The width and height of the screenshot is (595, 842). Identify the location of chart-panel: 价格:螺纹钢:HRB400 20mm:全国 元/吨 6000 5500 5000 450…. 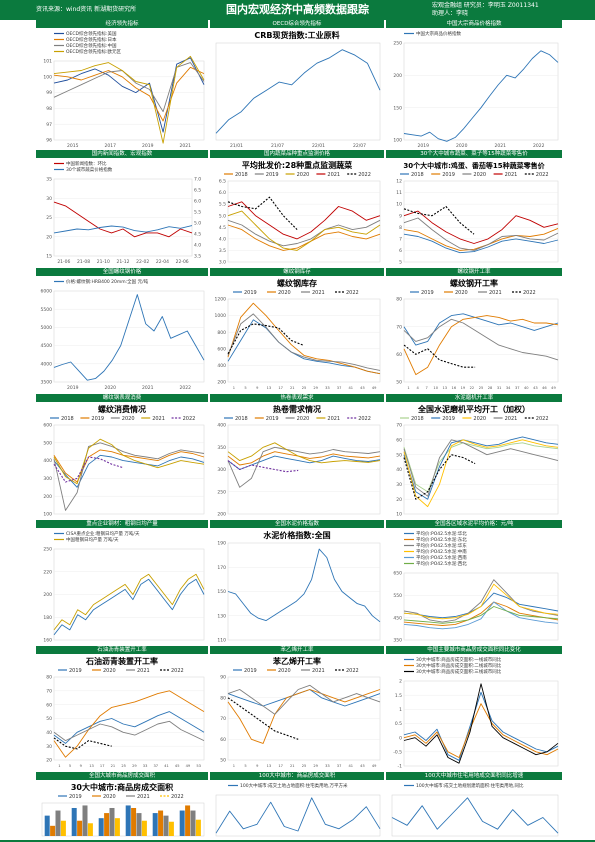
(122, 334).